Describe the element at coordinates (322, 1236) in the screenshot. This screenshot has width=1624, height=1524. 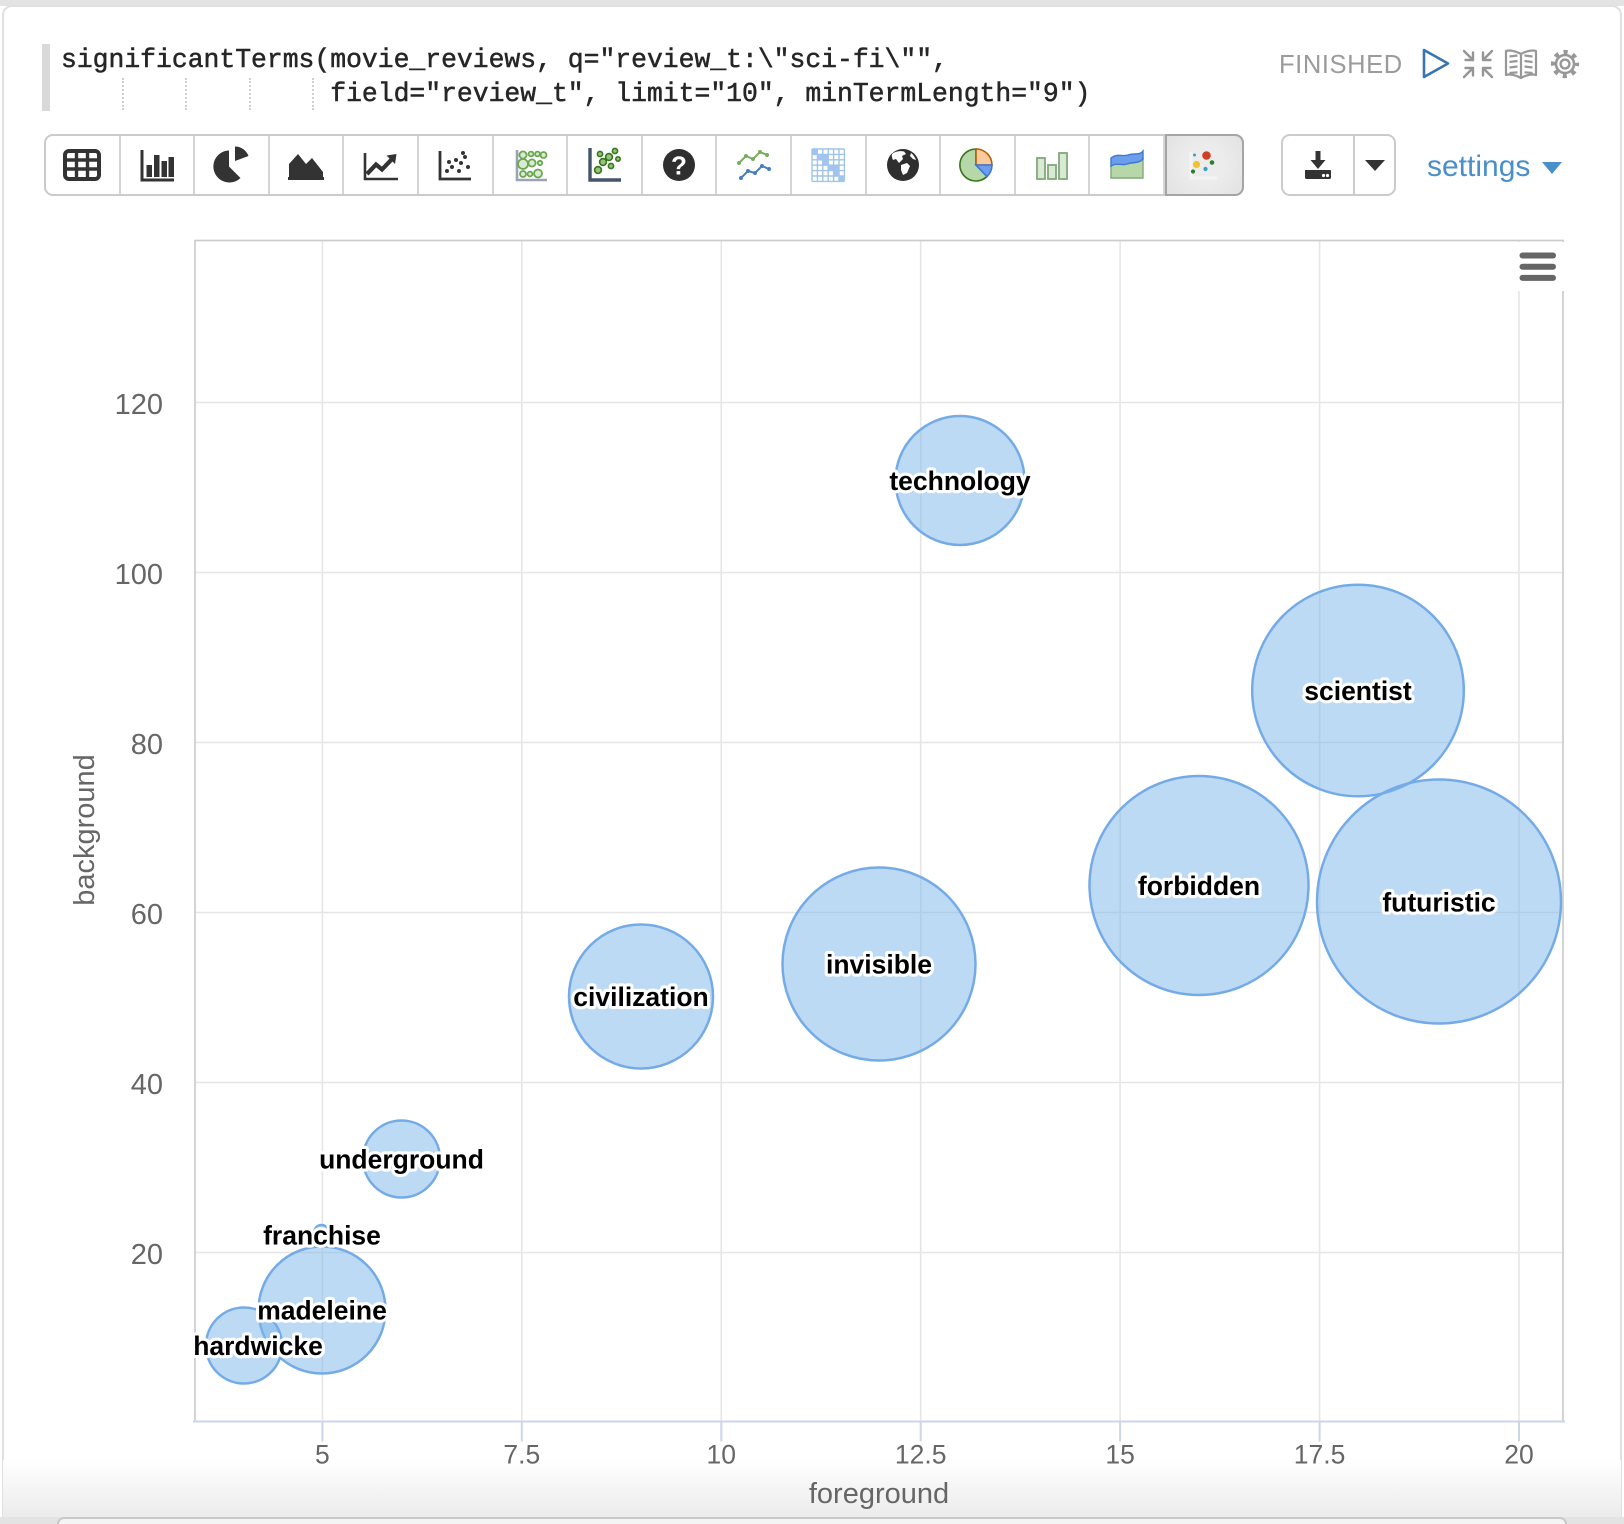
I see `svg-text: franchise` at that location.